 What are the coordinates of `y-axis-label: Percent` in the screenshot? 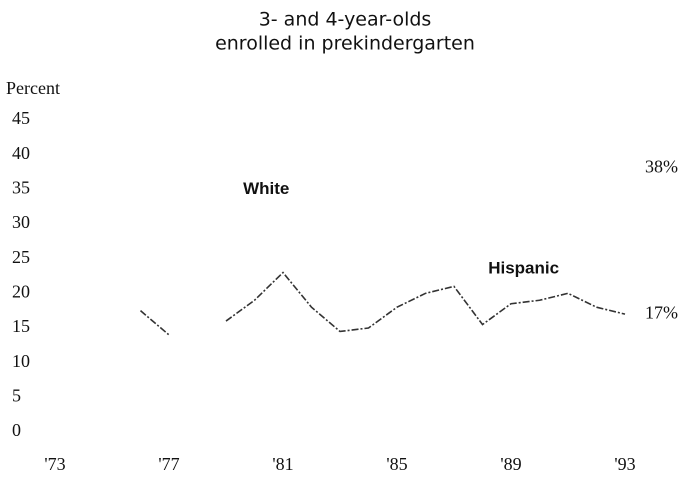 It's located at (33, 88).